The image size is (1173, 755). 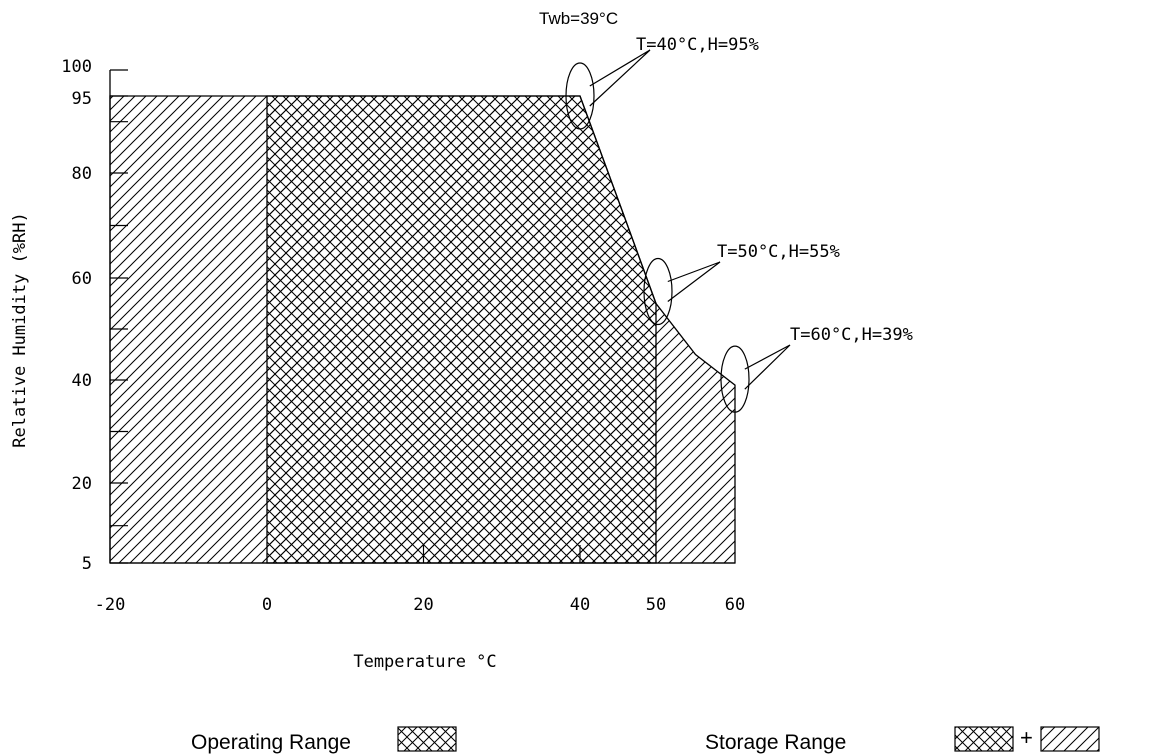 I want to click on callout-label: T=60°C,H=39%, so click(x=851, y=335).